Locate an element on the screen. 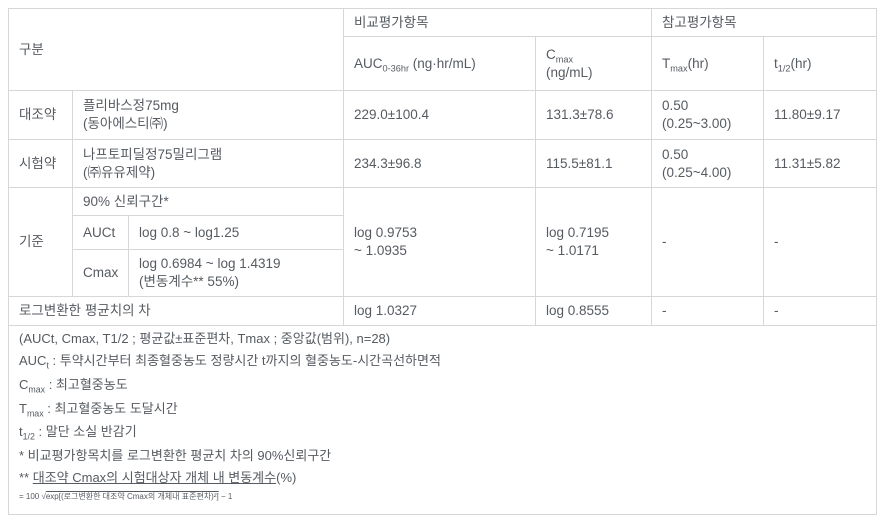  header-cmax: Cmax (ng/mL) is located at coordinates (593, 63).